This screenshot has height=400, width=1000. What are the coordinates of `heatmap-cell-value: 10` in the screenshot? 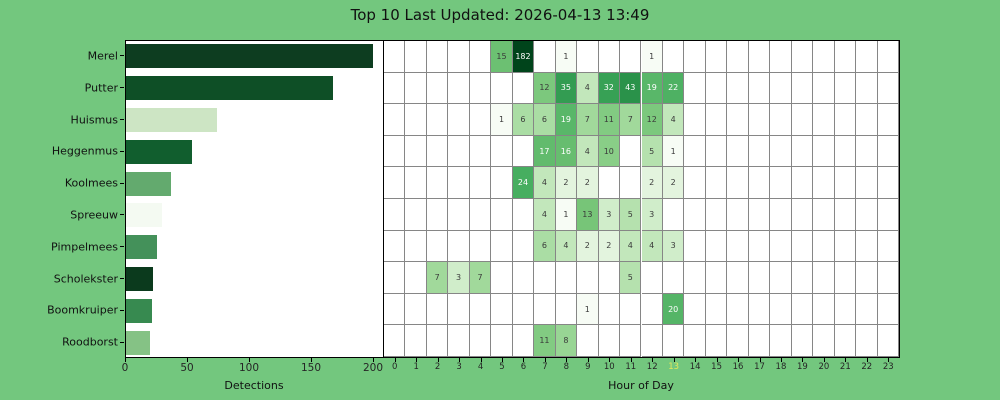 It's located at (609, 151).